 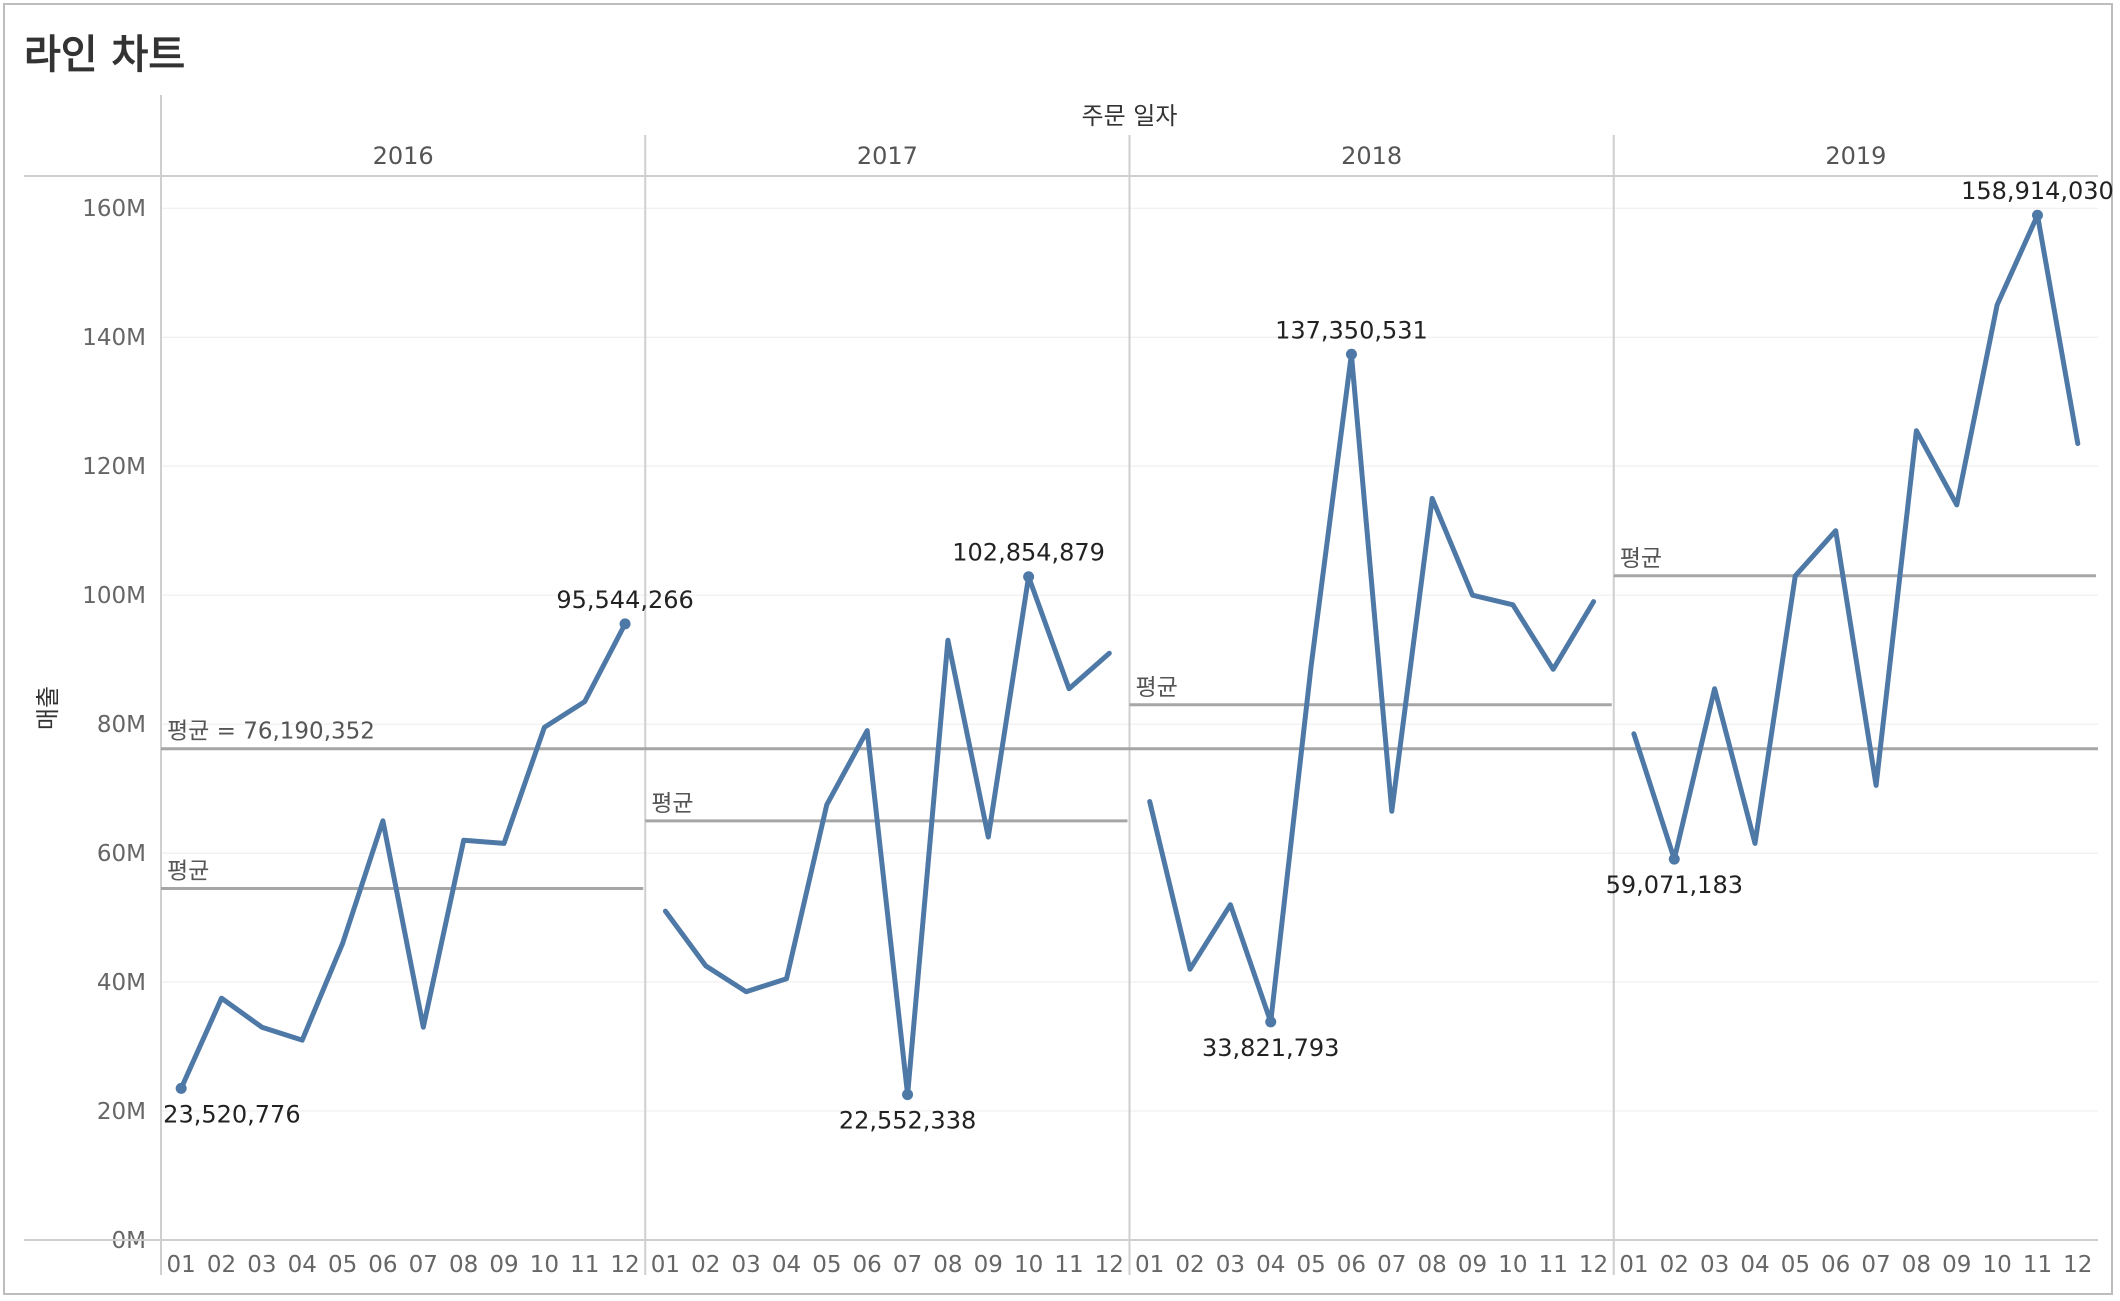 What do you see at coordinates (403, 156) in the screenshot?
I see `year-header-2016: 2016` at bounding box center [403, 156].